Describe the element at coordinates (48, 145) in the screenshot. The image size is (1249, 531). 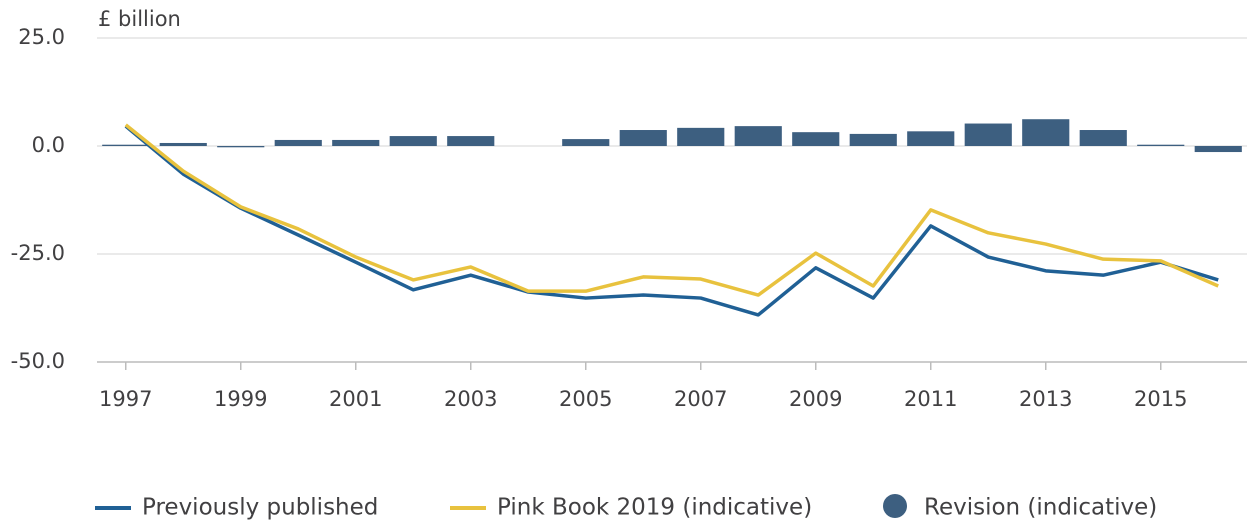
I see `y-tick-label: 0.0` at that location.